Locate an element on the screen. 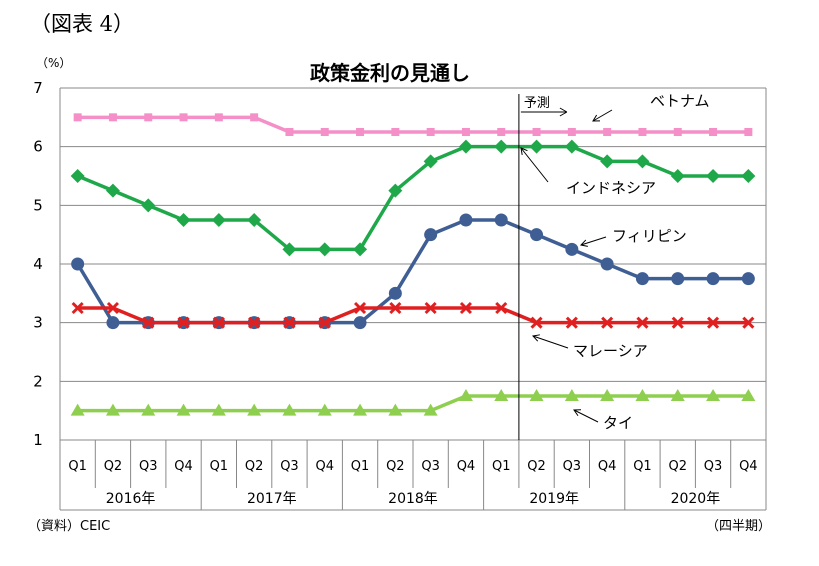  y-tick-label: 3 is located at coordinates (38, 323).